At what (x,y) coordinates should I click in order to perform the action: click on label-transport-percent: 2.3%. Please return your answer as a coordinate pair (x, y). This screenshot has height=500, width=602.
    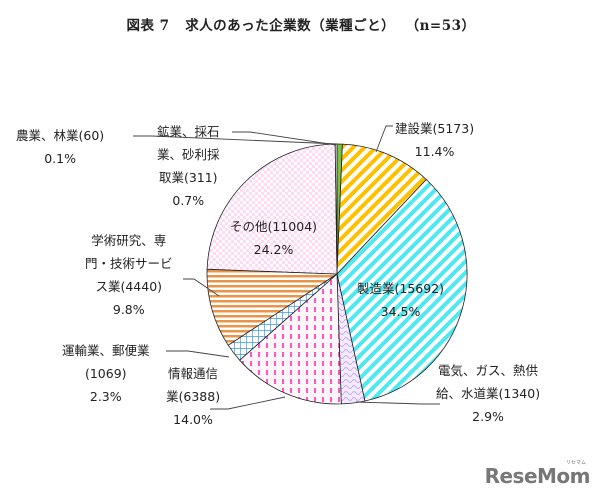
    Looking at the image, I should click on (105, 396).